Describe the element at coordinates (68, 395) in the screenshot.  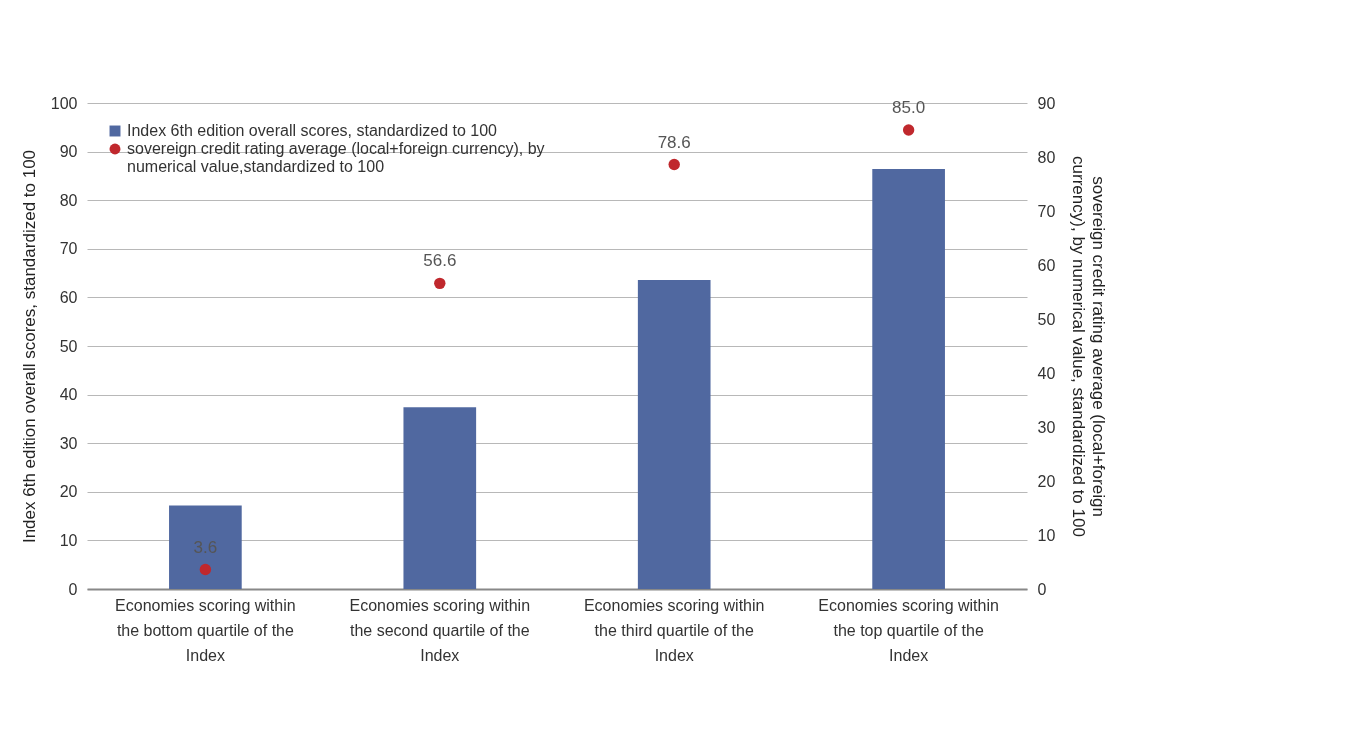
I see `y-tick-label: 40` at that location.